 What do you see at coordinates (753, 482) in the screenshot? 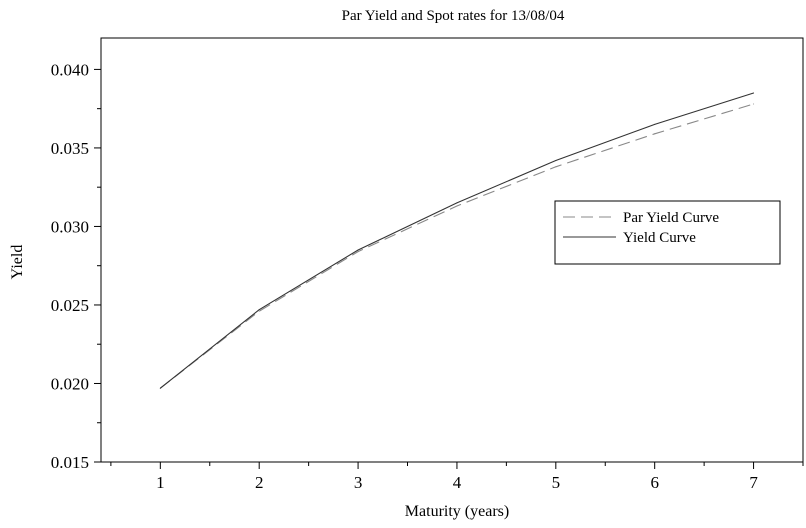
I see `x-tick-label: 7` at bounding box center [753, 482].